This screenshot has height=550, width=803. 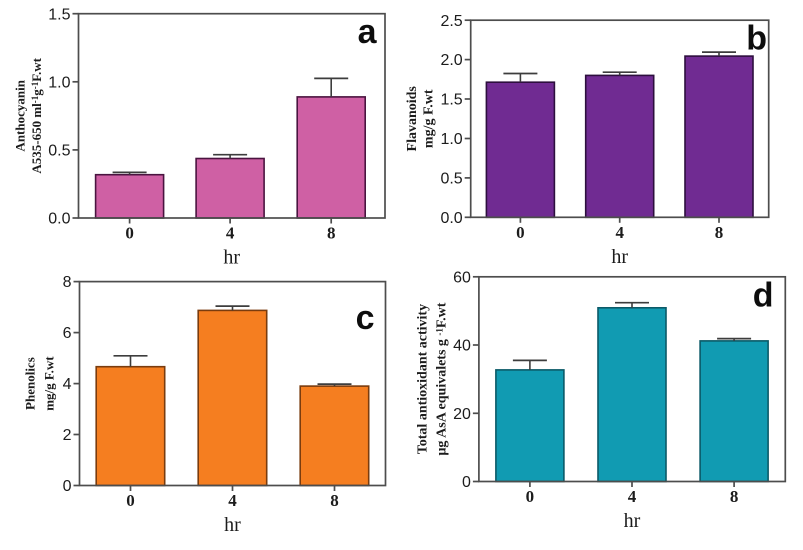 What do you see at coordinates (423, 379) in the screenshot?
I see `svg-text: Total antioxidant activity` at bounding box center [423, 379].